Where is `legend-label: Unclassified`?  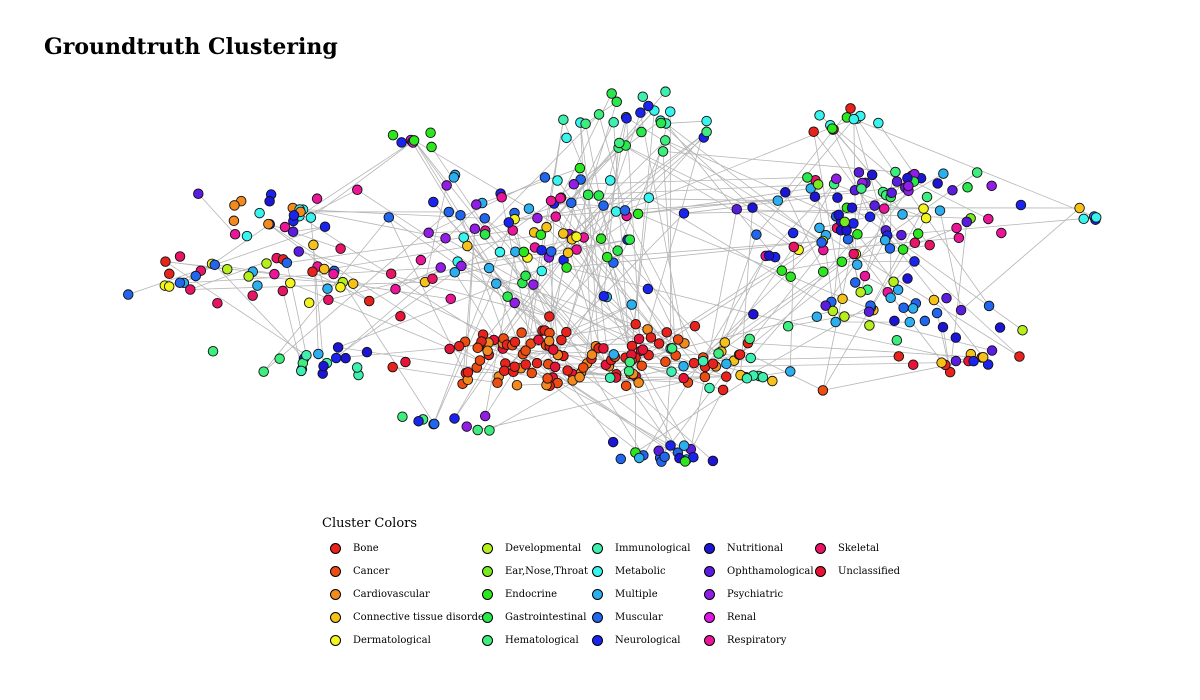 legend-label: Unclassified is located at coordinates (869, 571).